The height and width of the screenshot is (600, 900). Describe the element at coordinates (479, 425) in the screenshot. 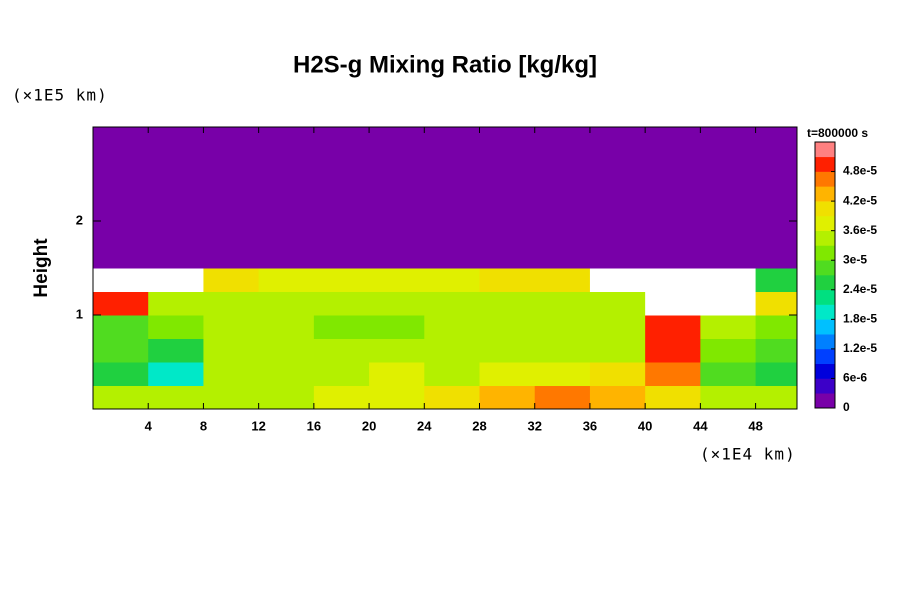

I see `x-tick-label: 28` at that location.